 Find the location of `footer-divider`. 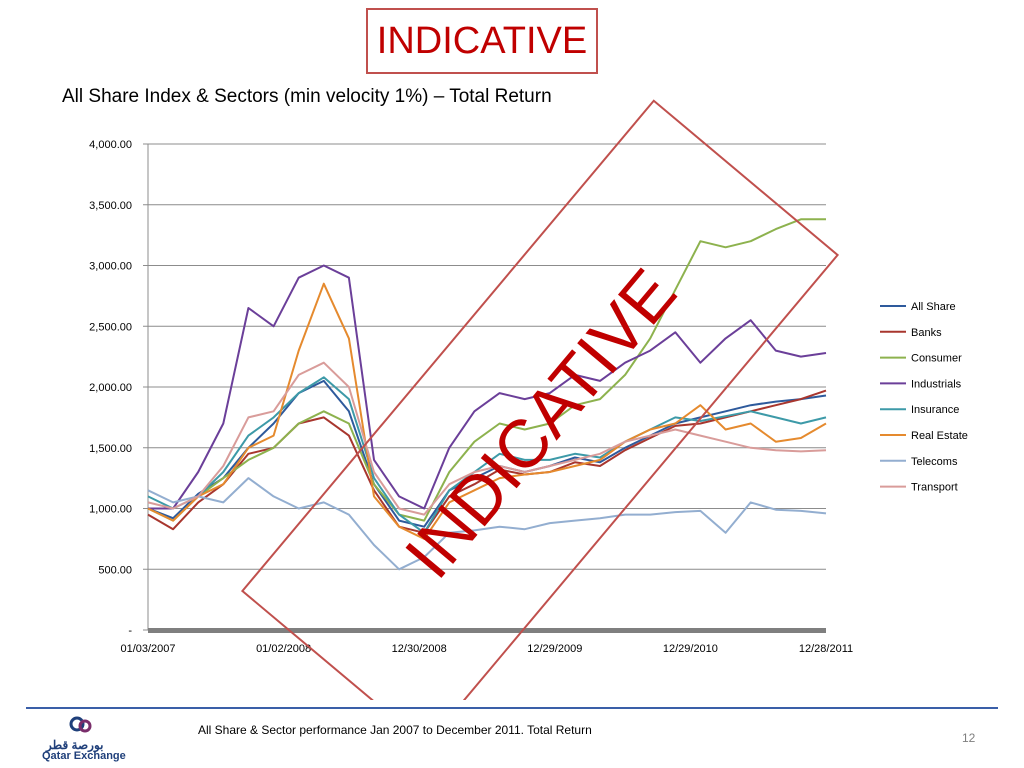

footer-divider is located at coordinates (512, 708).